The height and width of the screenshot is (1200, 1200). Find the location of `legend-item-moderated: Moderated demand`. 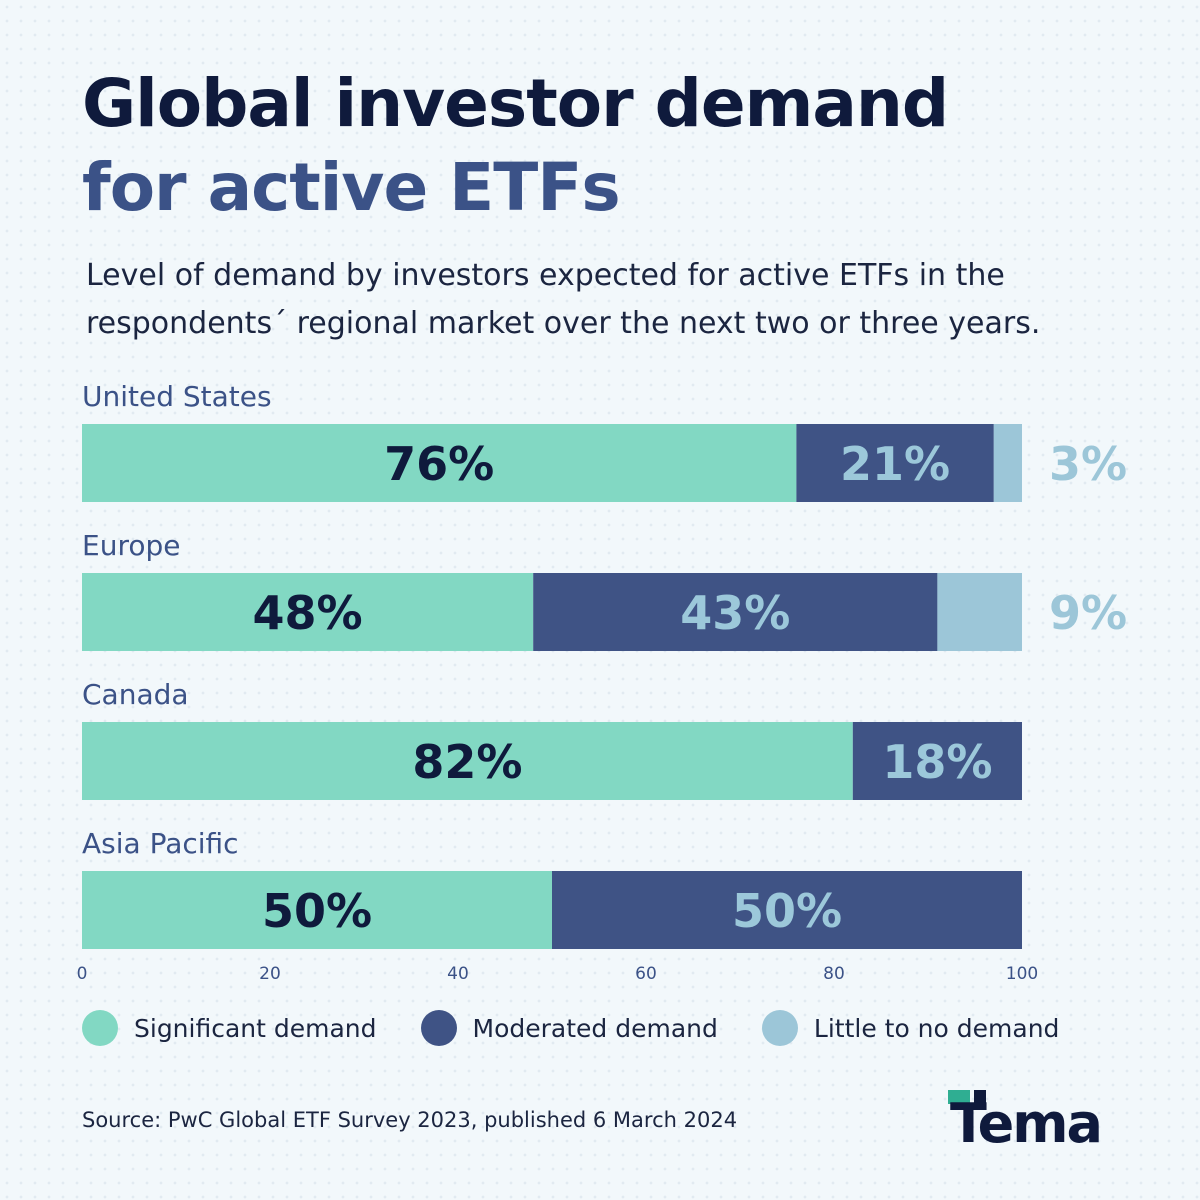

legend-item-moderated: Moderated demand is located at coordinates (569, 1028).